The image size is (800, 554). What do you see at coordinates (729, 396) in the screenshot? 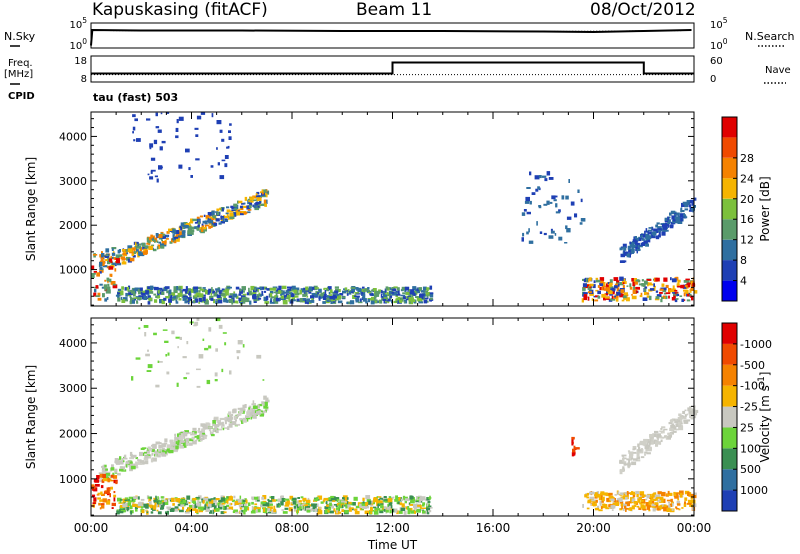
I see `velocity-colorbar-segment` at bounding box center [729, 396].